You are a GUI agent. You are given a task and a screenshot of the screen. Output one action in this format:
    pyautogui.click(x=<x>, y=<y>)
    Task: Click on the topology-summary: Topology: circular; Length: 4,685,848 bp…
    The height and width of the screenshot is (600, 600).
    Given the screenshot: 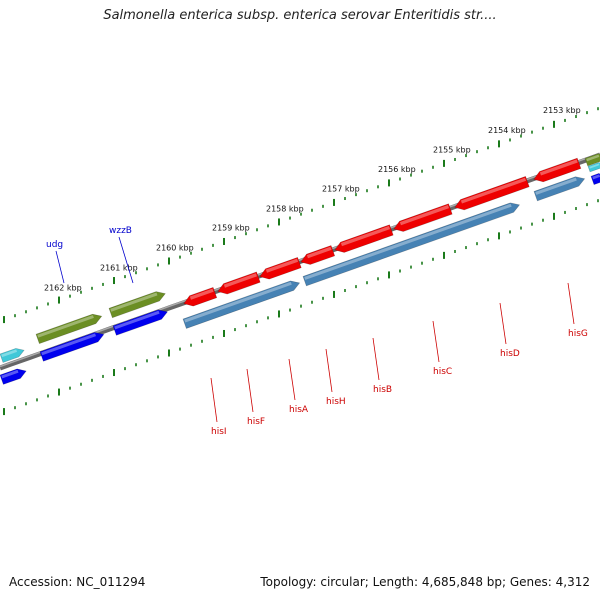 What is the action you would take?
    pyautogui.click(x=425, y=582)
    